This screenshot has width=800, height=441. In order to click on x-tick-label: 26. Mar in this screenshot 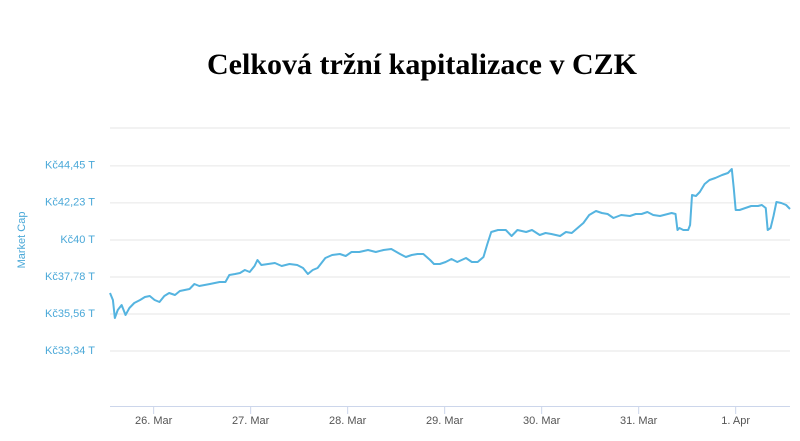, I will do `click(154, 421)`.